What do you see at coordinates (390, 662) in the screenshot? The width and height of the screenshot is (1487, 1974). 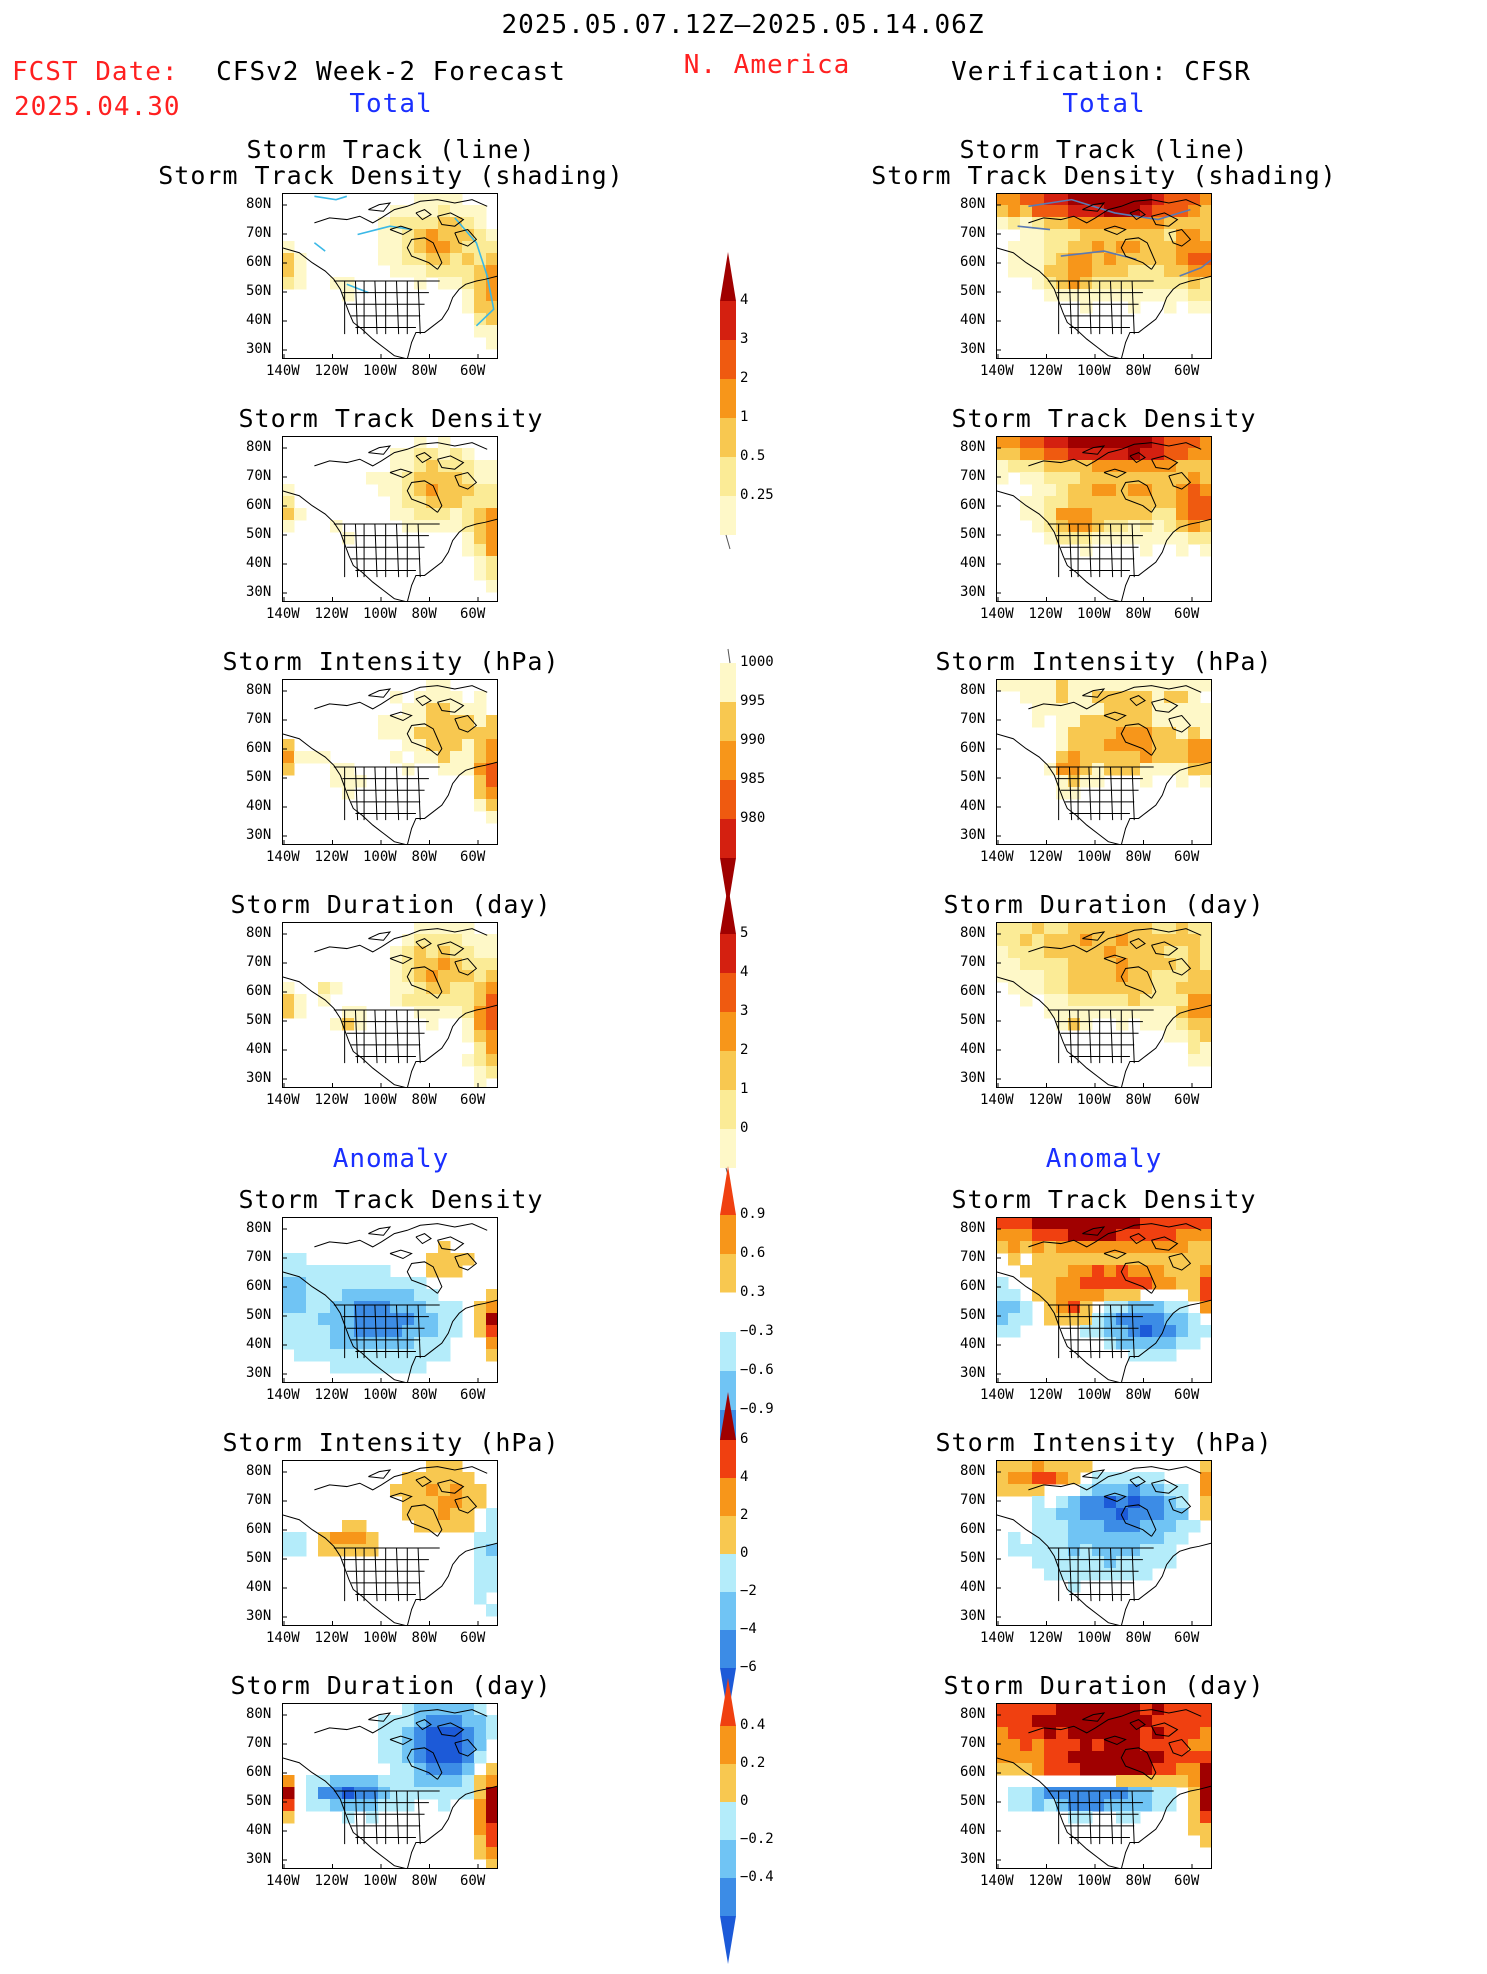 I see `panel-title: Storm Intensity (hPa)` at bounding box center [390, 662].